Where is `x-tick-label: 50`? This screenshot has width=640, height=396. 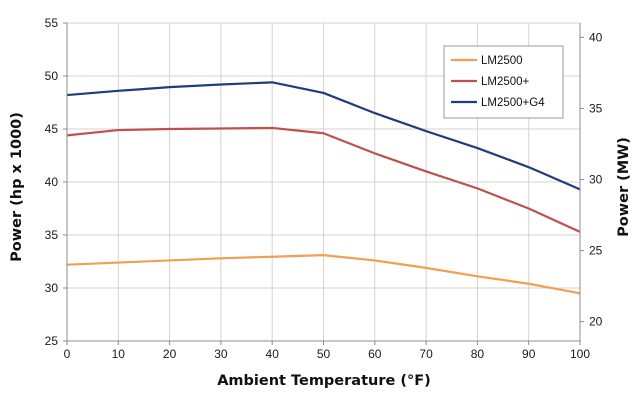
x-tick-label: 50 is located at coordinates (324, 354).